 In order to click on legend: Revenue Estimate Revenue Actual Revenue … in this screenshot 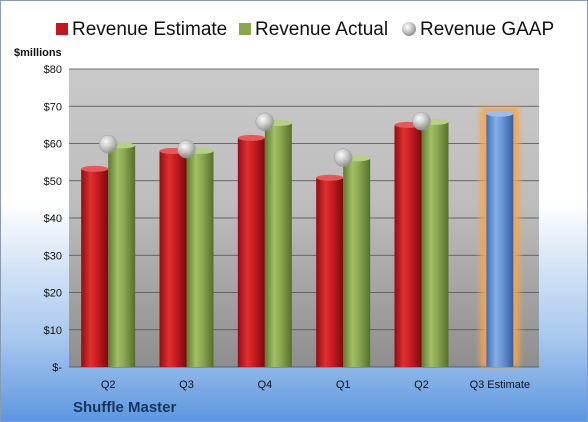, I will do `click(305, 29)`.